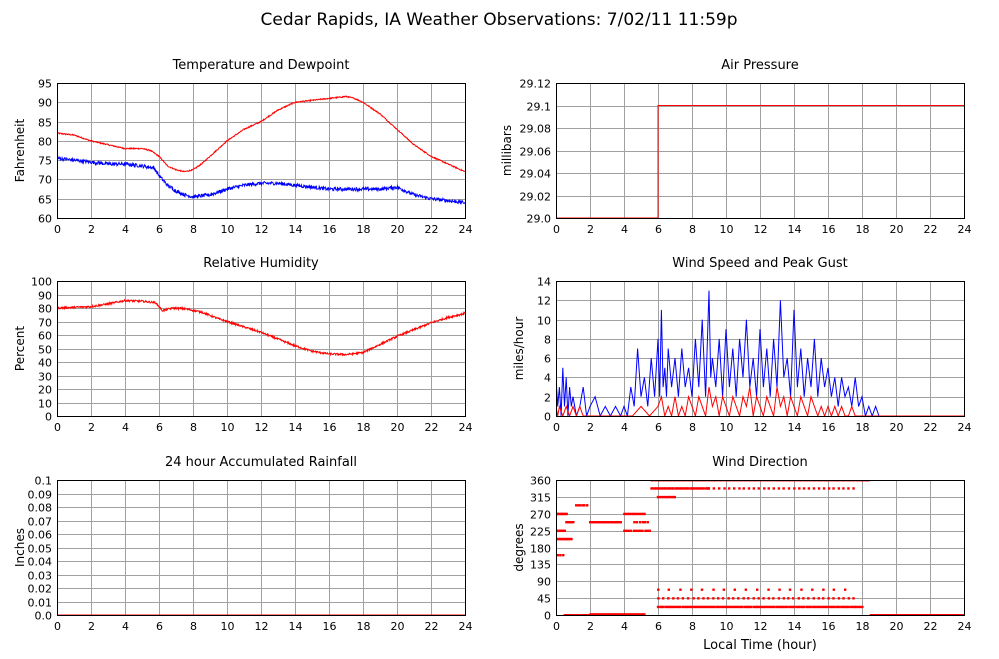 Image resolution: width=999 pixels, height=659 pixels. I want to click on panel-title: Wind Speed and Peak Gust, so click(759, 263).